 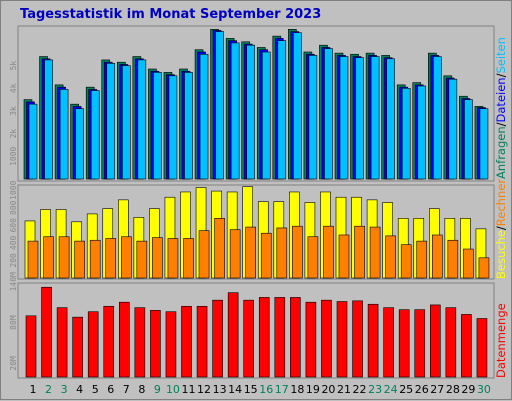 What do you see at coordinates (360, 389) in the screenshot?
I see `day-label-22: 22` at bounding box center [360, 389].